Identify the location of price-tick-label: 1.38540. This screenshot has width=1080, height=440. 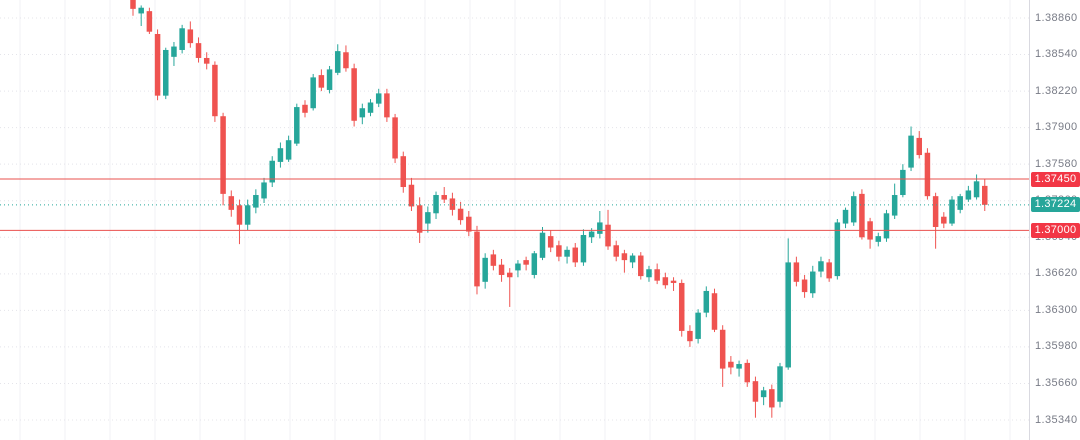
(1056, 54).